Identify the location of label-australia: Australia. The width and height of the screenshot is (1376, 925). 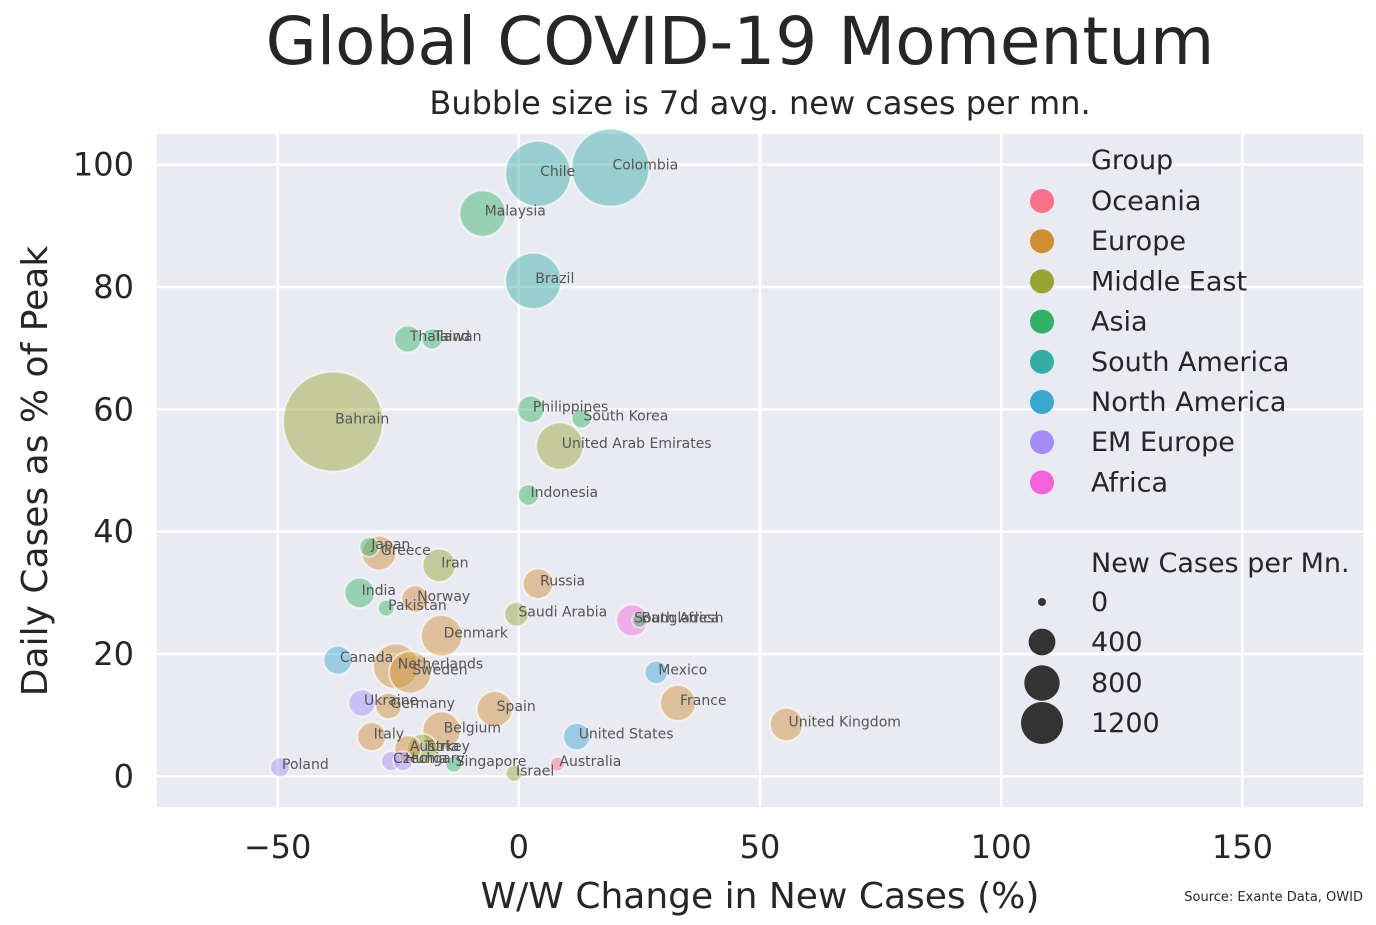
(590, 762).